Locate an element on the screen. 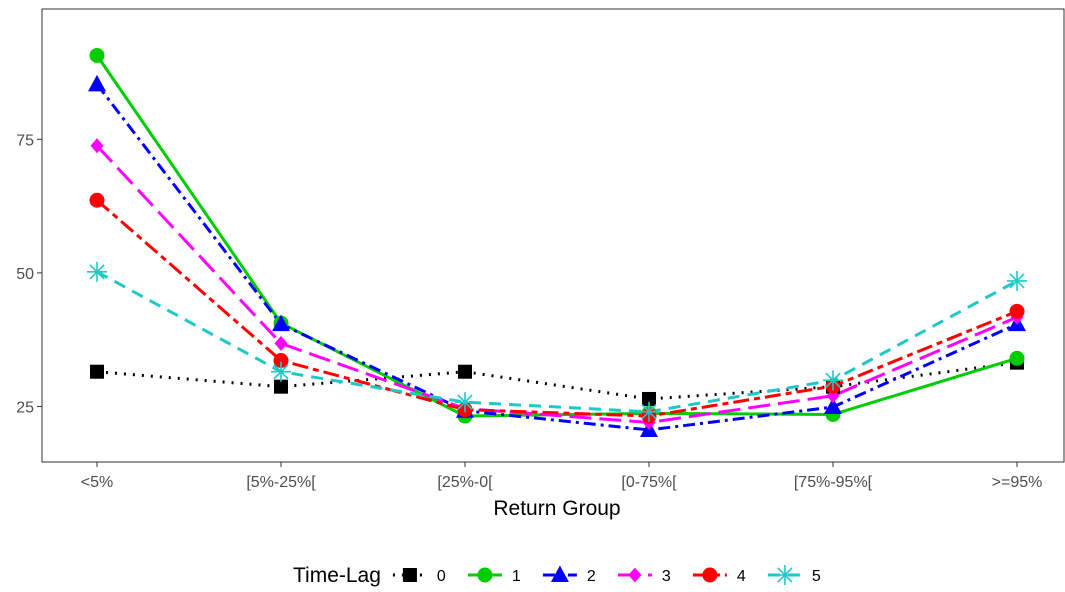 The image size is (1065, 592). legend-label-1: 1 is located at coordinates (516, 576).